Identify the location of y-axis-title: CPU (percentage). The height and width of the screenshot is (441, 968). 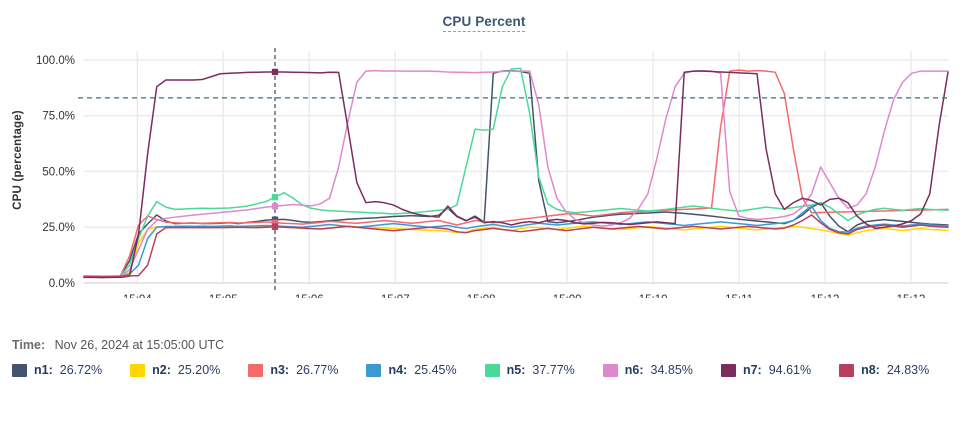
(18, 160).